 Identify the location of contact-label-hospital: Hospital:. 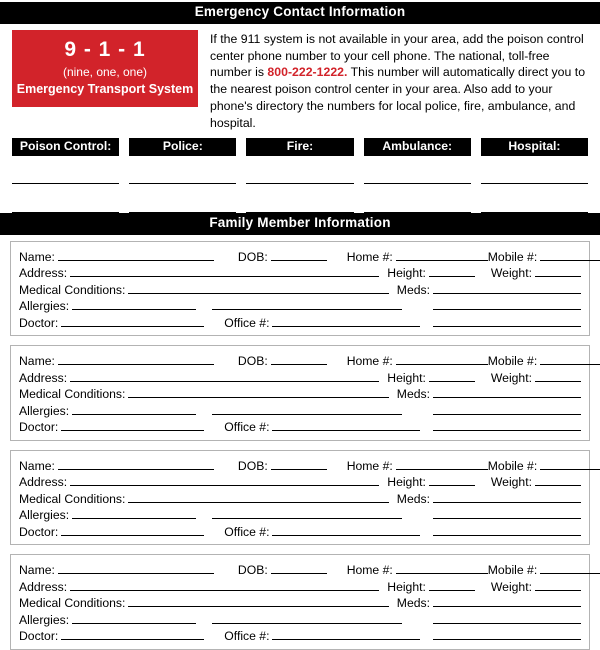
(534, 146).